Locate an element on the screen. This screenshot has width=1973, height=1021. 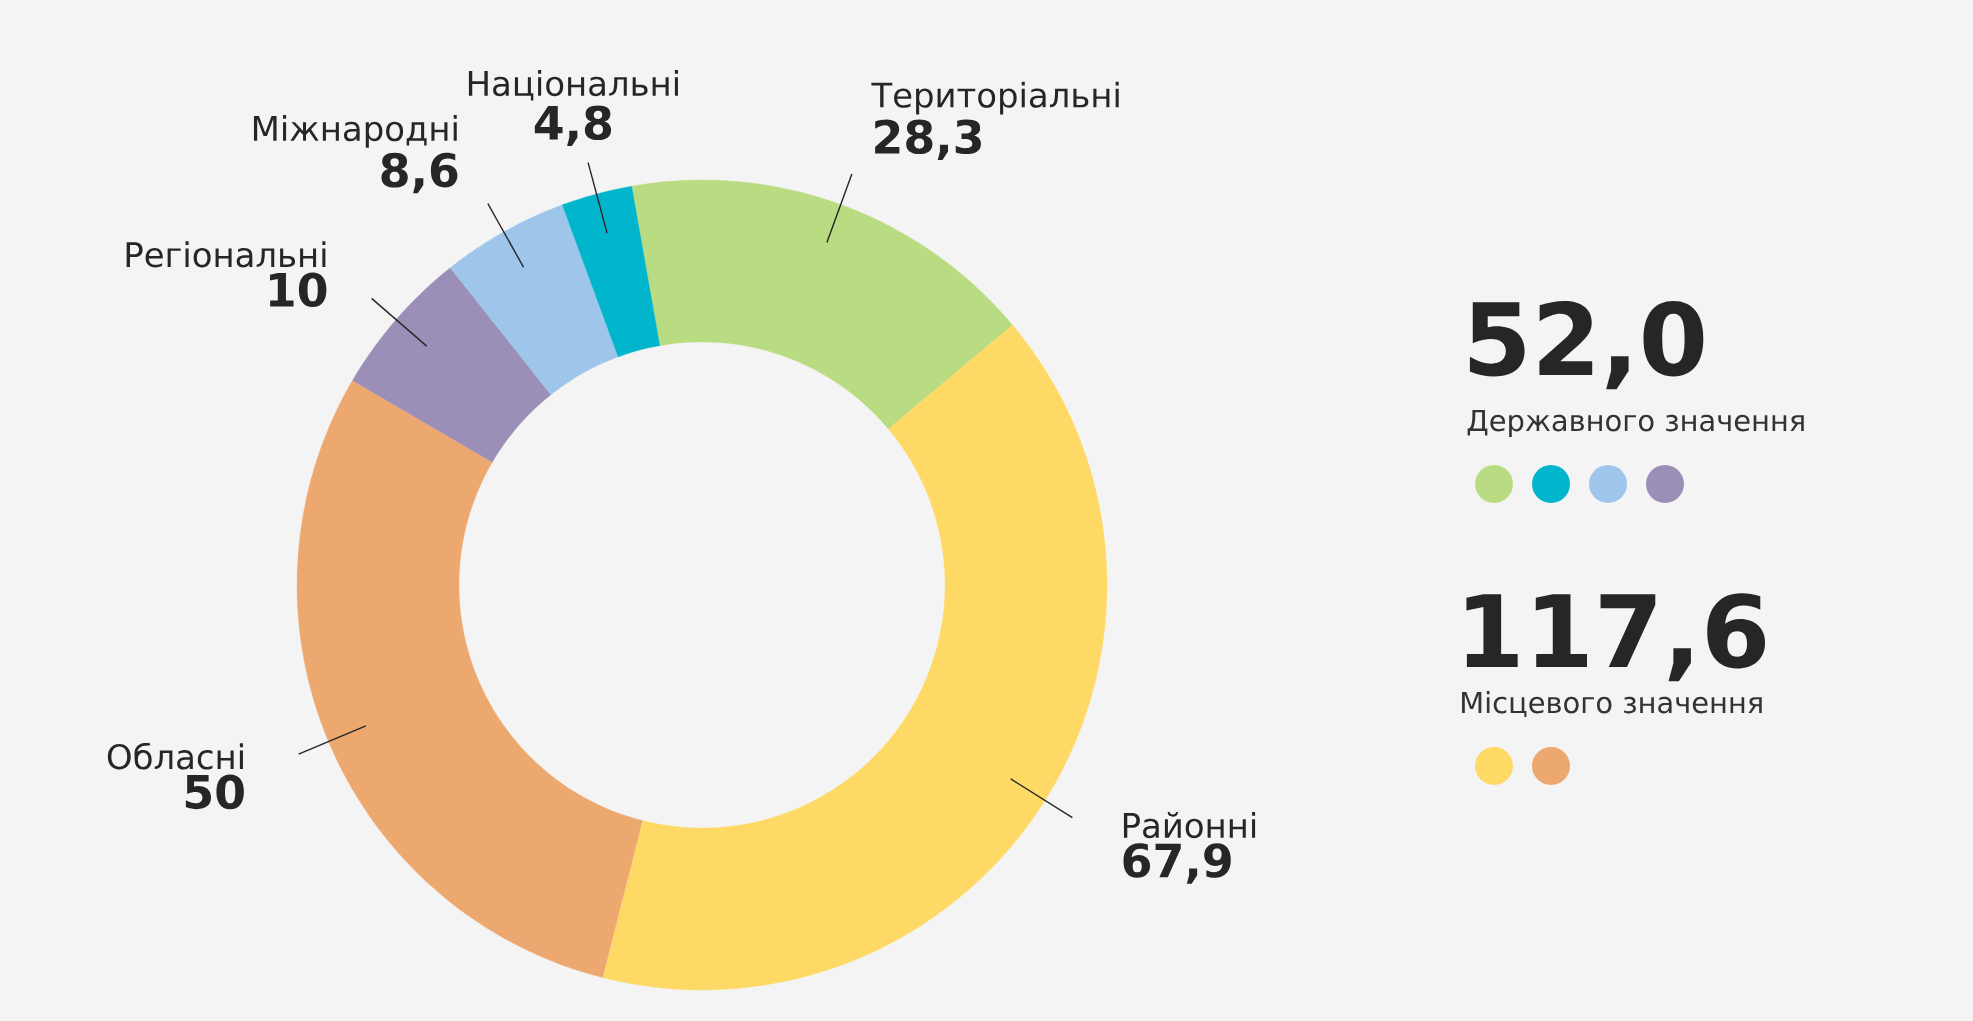
slice-label: Районні is located at coordinates (1189, 825).